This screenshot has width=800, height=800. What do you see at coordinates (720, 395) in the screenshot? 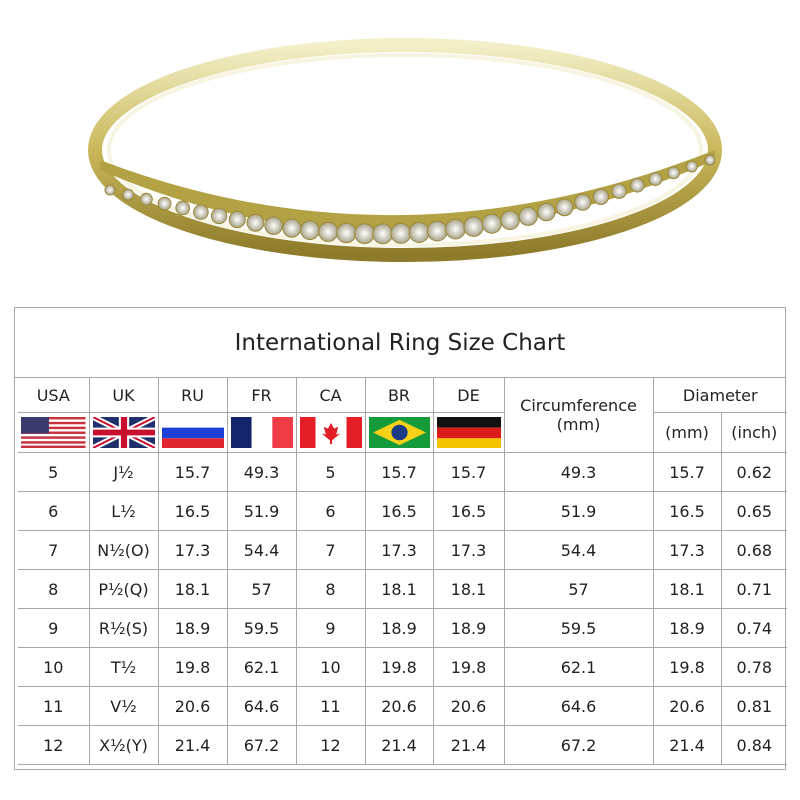
I see `header-diameter: Diameter` at bounding box center [720, 395].